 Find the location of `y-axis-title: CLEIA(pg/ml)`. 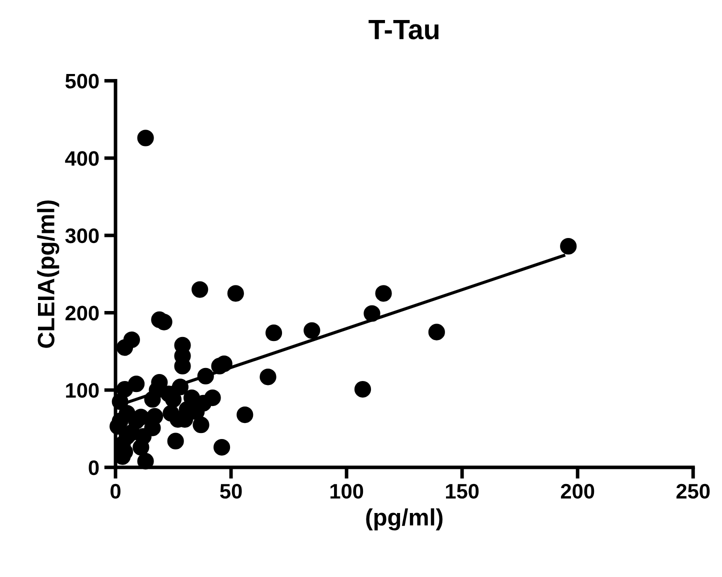

y-axis-title: CLEIA(pg/ml) is located at coordinates (48, 274).